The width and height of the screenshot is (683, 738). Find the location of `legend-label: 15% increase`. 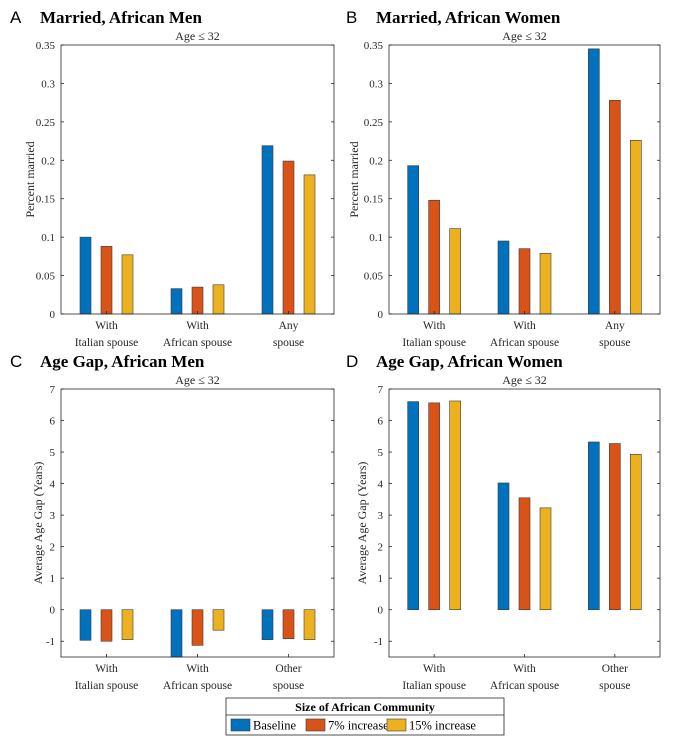

legend-label: 15% increase is located at coordinates (442, 726).